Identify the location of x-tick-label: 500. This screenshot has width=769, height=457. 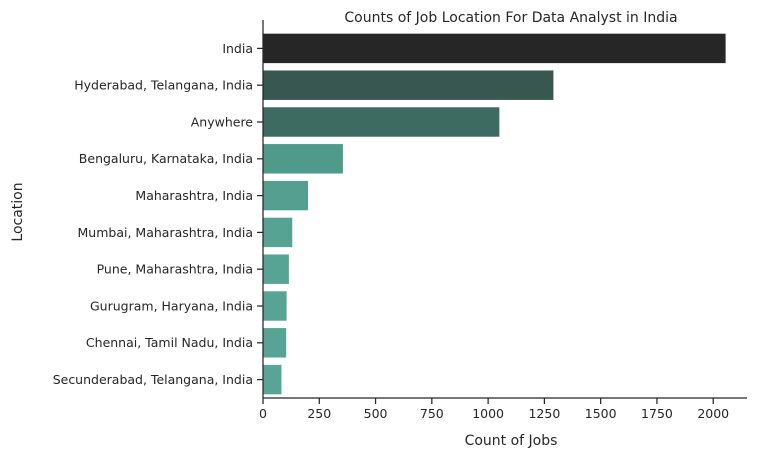
(376, 413).